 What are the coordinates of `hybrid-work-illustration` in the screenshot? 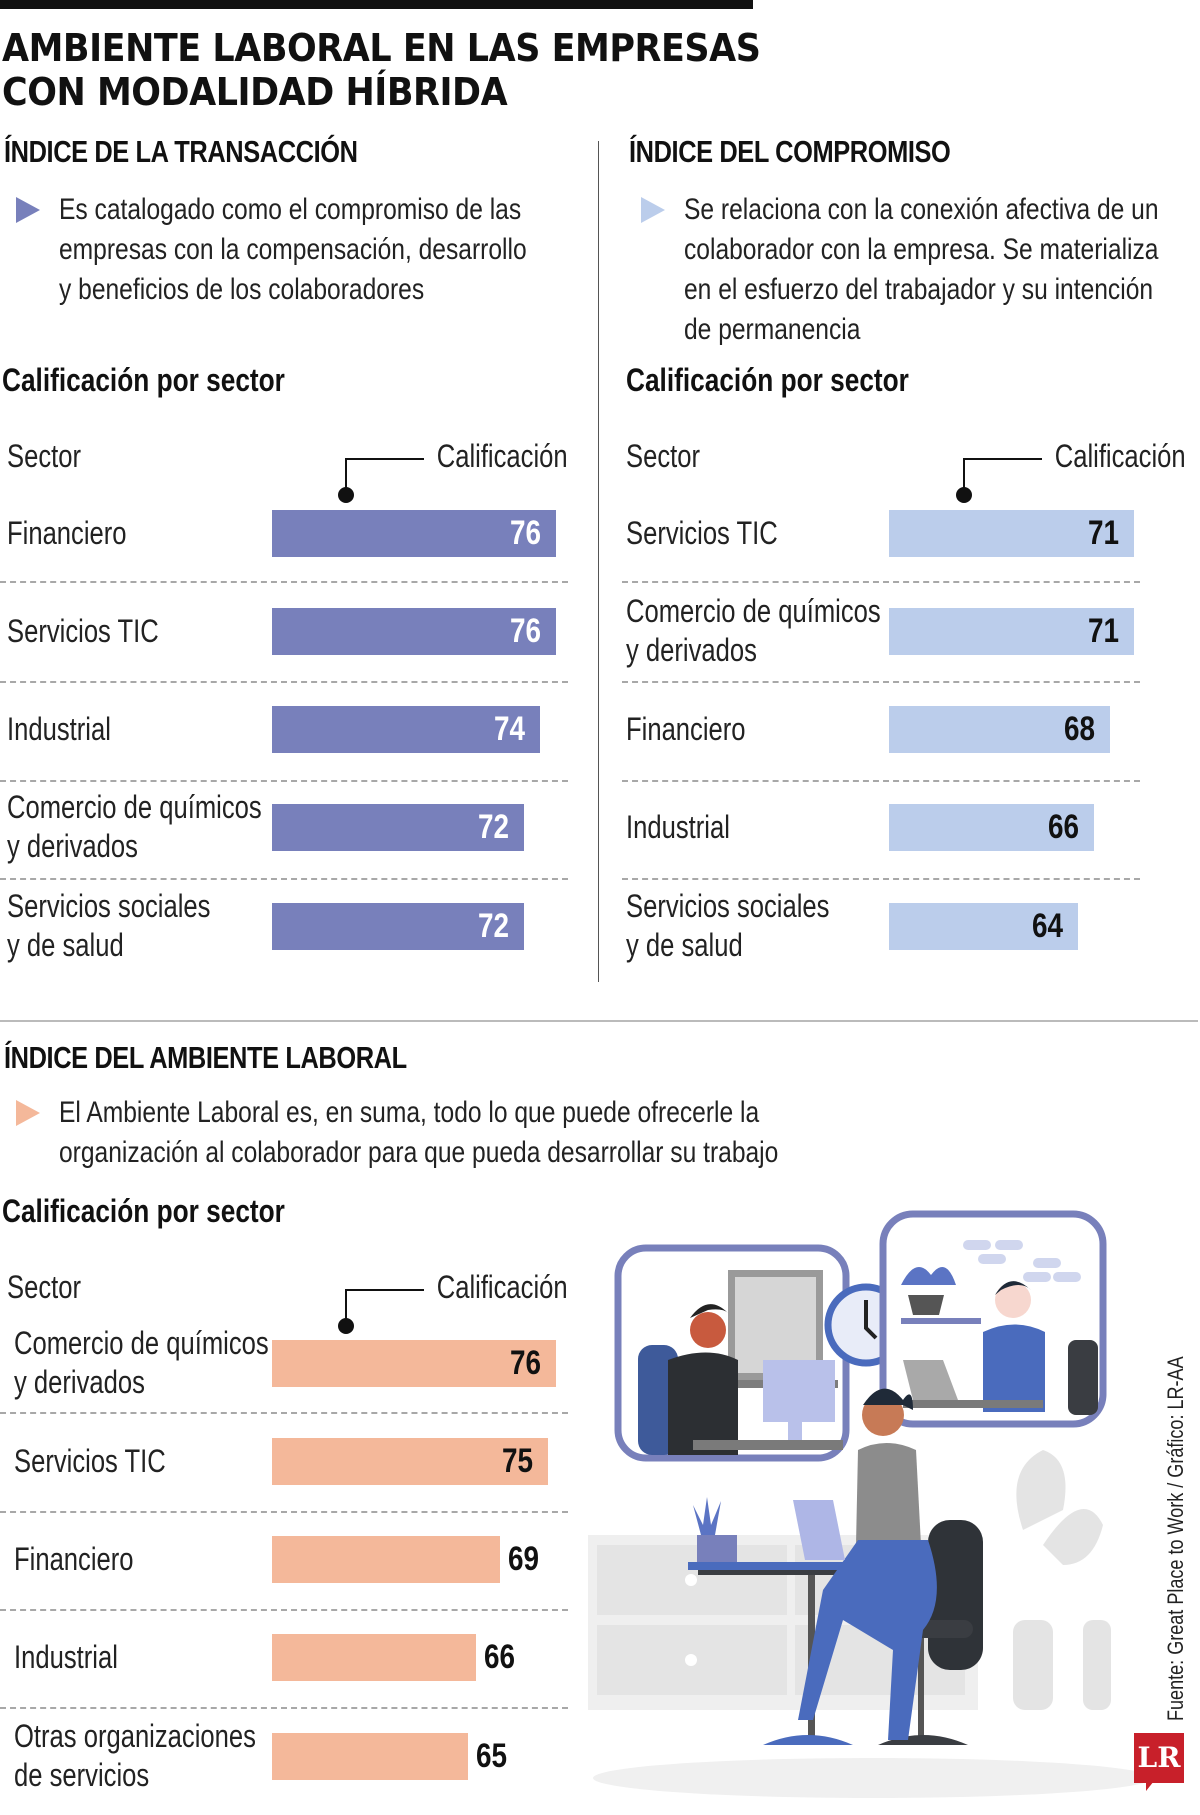 It's located at (865, 1504).